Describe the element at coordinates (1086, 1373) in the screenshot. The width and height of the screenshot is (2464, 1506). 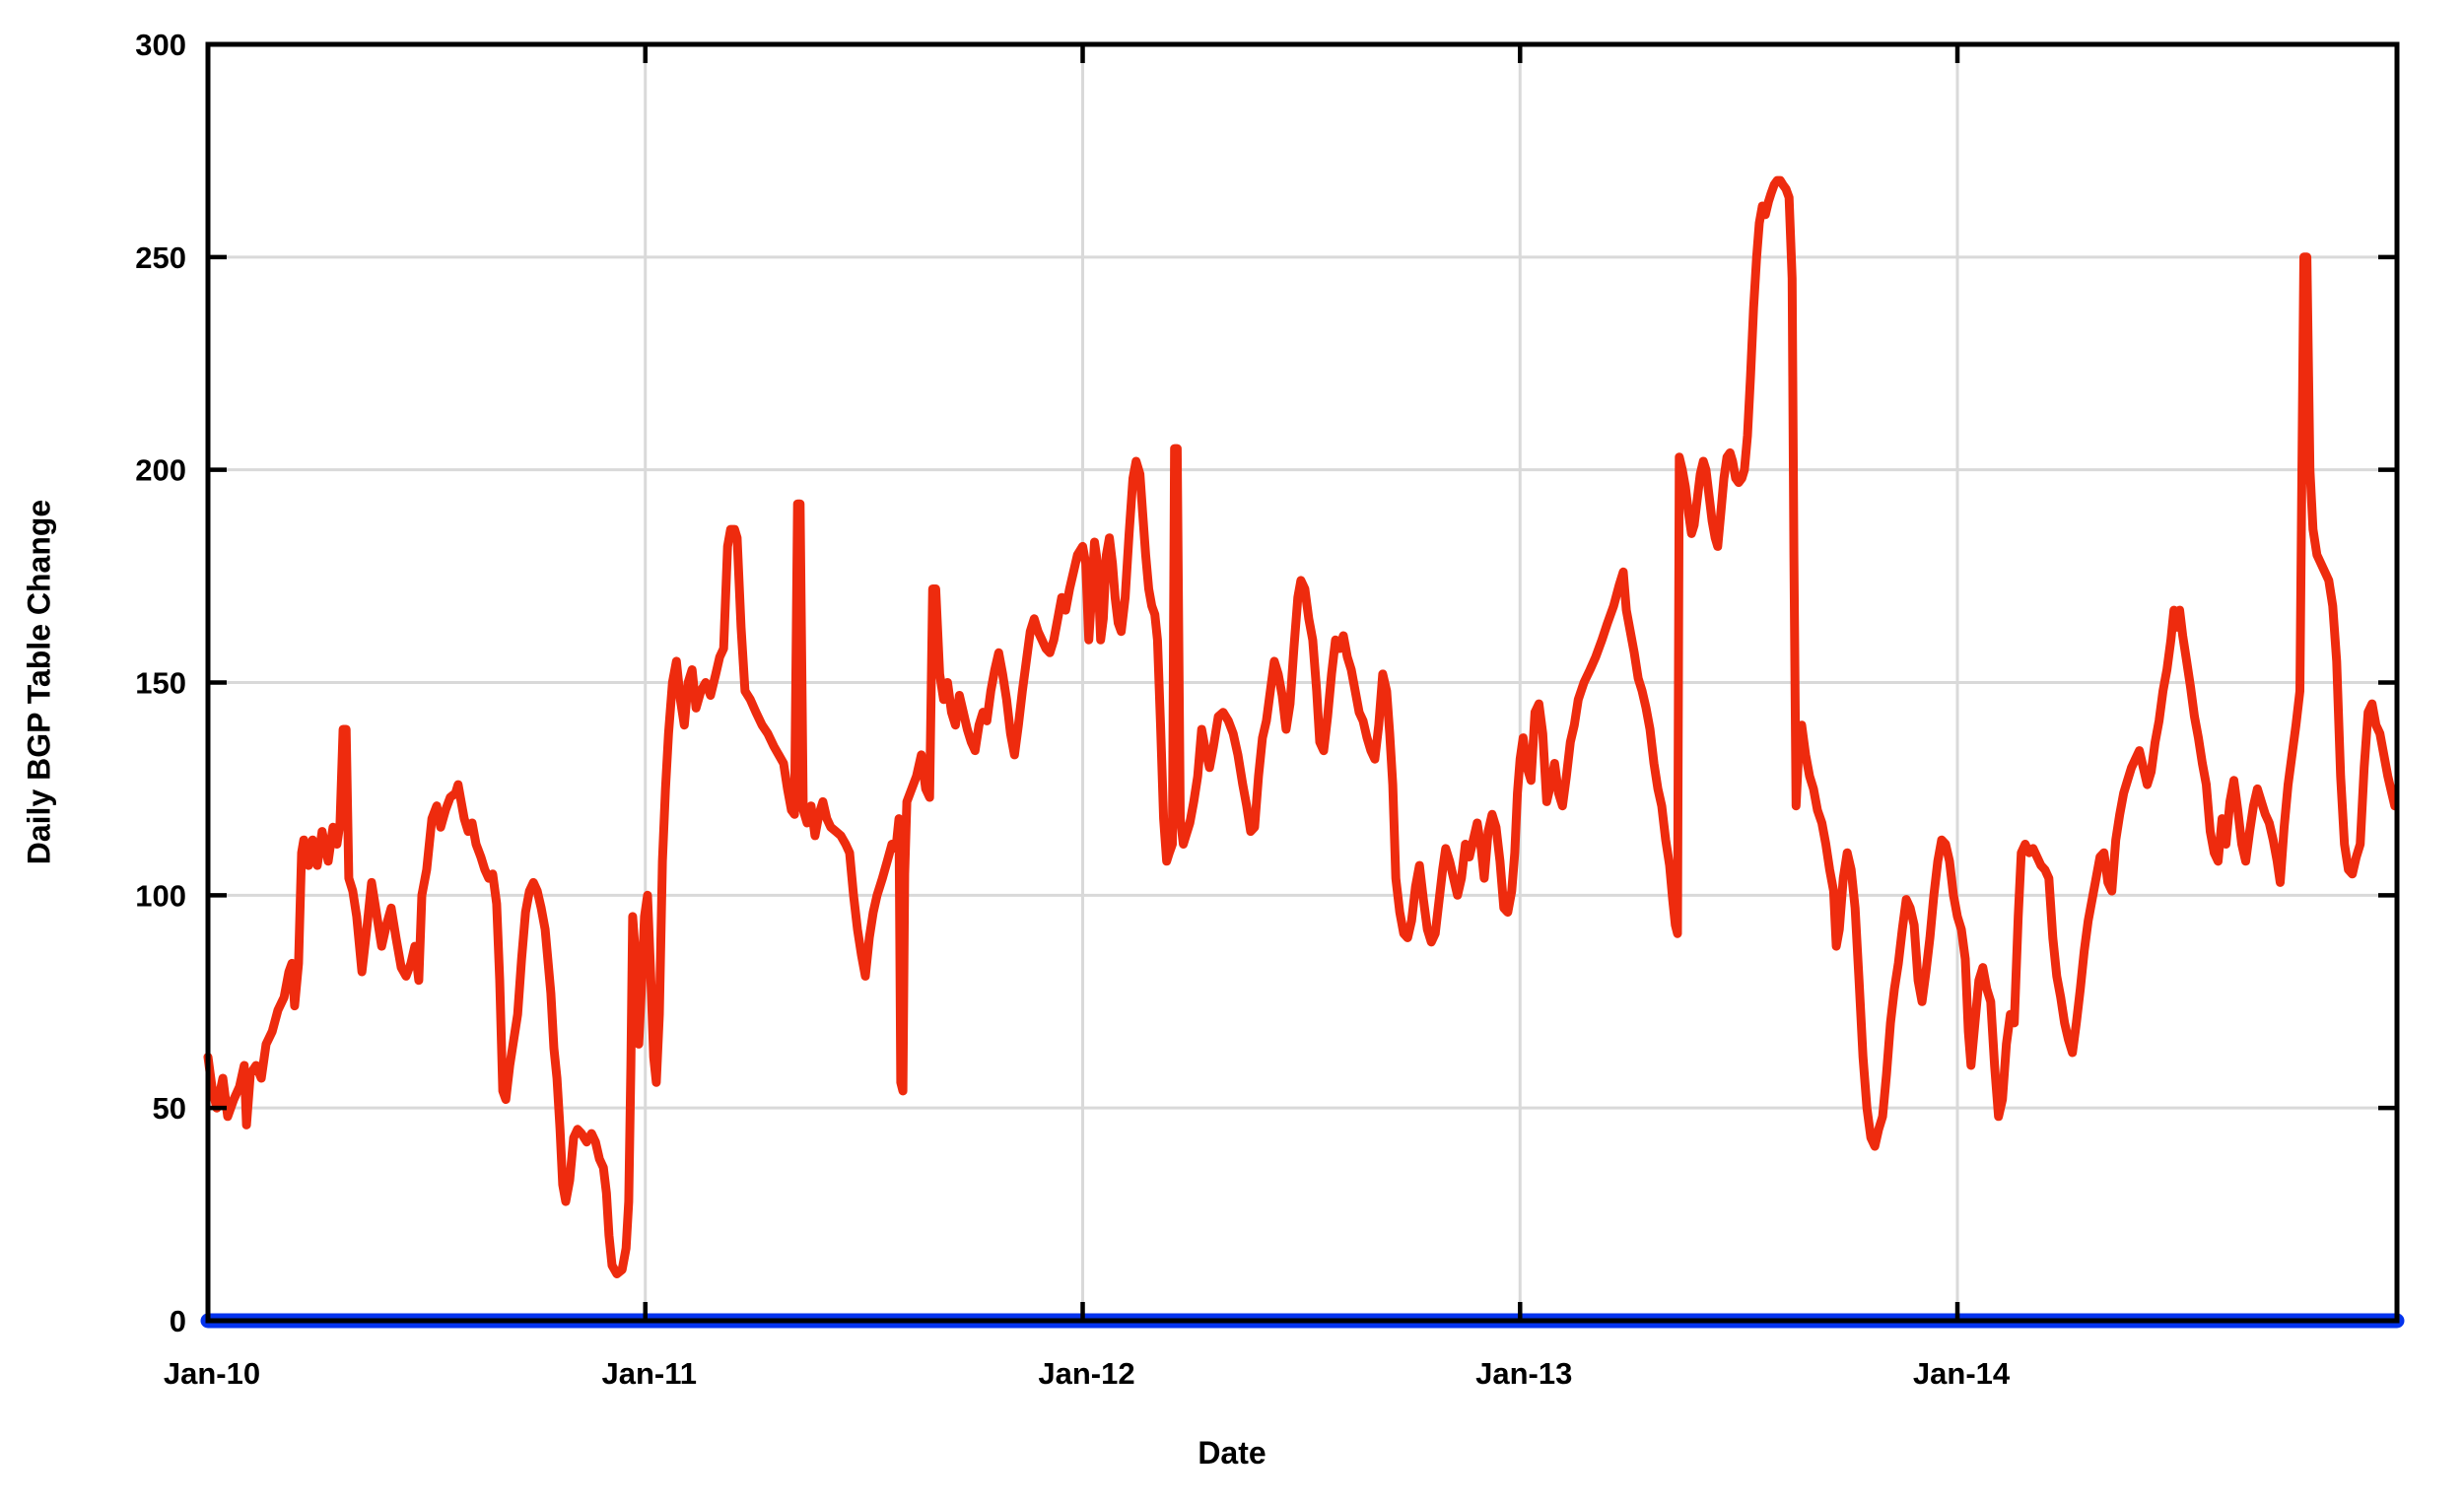
I see `x-tick-label: Jan-12` at that location.